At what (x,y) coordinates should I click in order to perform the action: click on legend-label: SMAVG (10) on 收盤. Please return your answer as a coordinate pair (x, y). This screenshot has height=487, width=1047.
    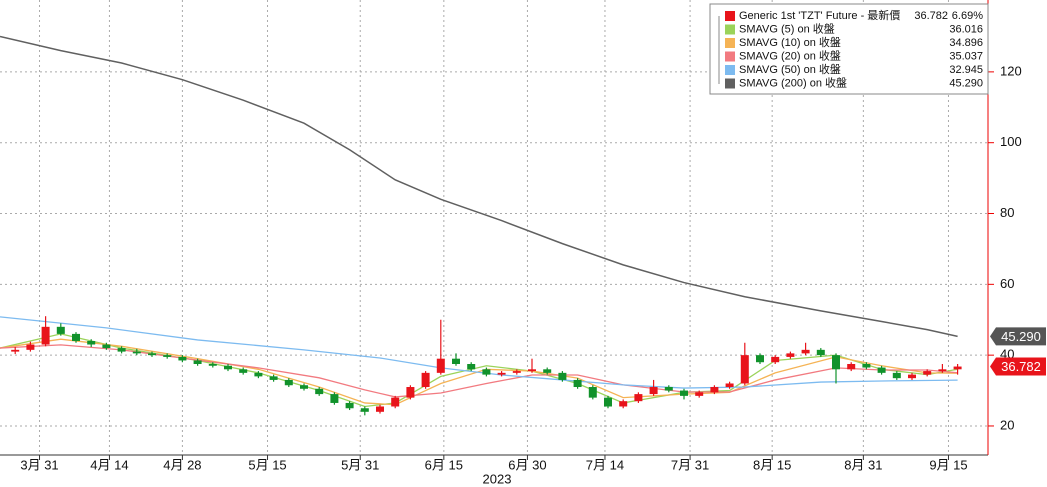
    Looking at the image, I should click on (790, 42).